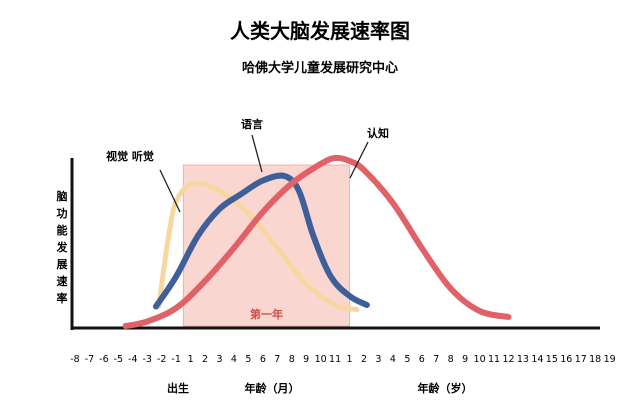 The width and height of the screenshot is (640, 410). I want to click on x-tick-label: -2, so click(161, 359).